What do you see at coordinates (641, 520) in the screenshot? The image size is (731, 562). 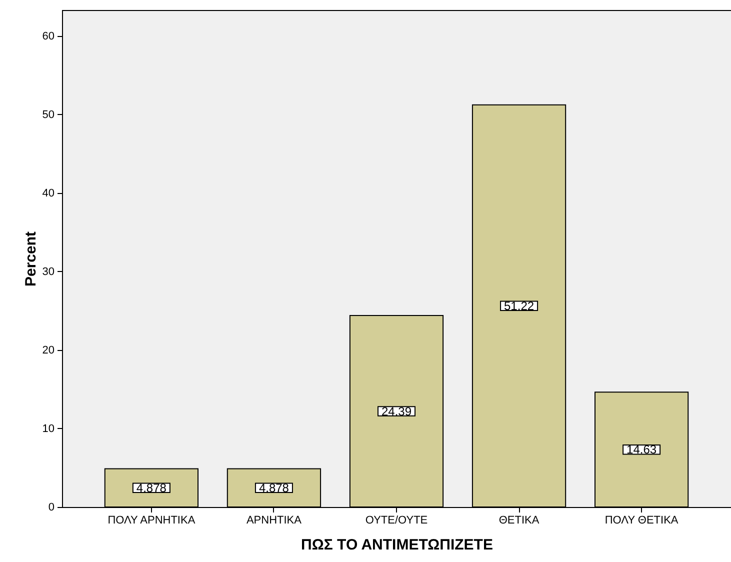 I see `x-tick-label: ΠΟΛΥ ΘΕΤΙΚΑ` at bounding box center [641, 520].